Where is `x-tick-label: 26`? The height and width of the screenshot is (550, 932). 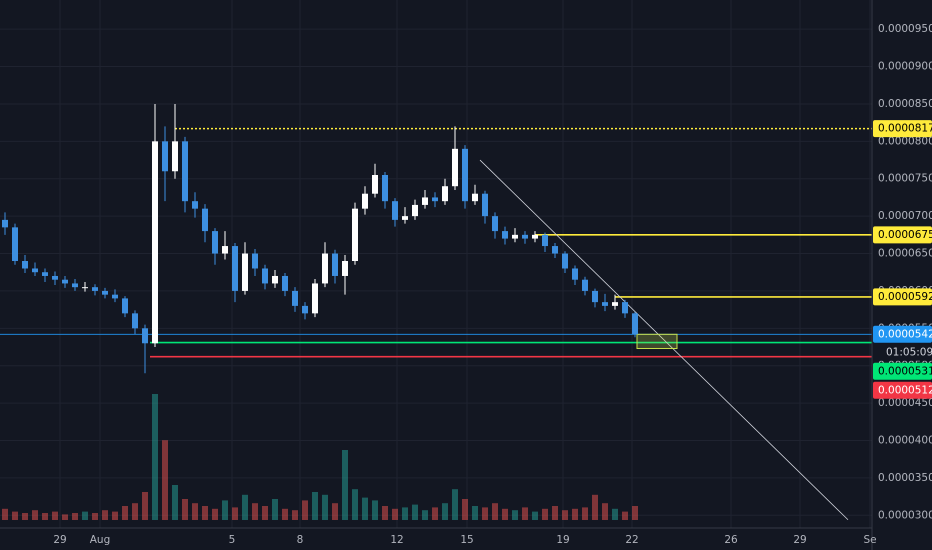
x-tick-label: 26 is located at coordinates (731, 540).